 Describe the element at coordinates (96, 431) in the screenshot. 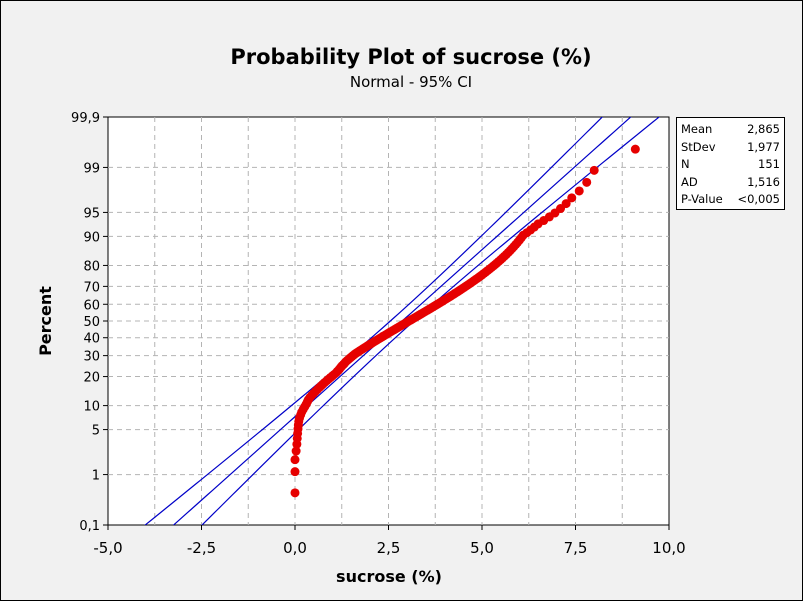

I see `y-tick-label: 5` at that location.